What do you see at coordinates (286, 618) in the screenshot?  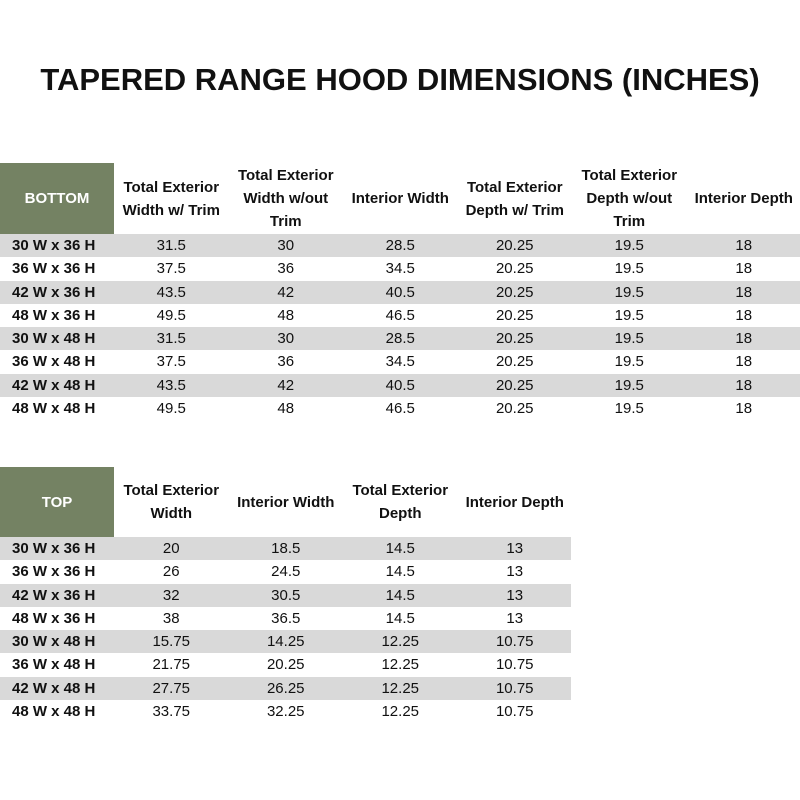 I see `cell-value: 36.5` at bounding box center [286, 618].